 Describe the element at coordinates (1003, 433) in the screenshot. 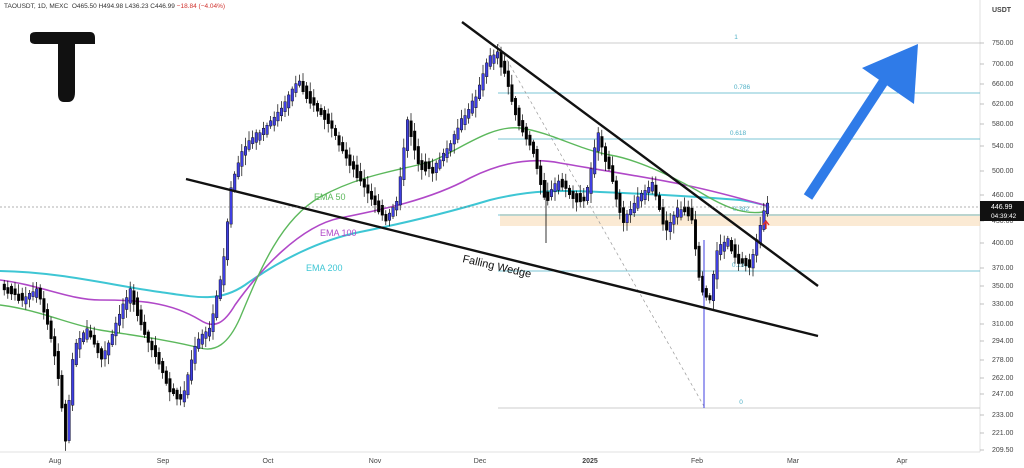

I see `price-tick-label: 221.00` at that location.